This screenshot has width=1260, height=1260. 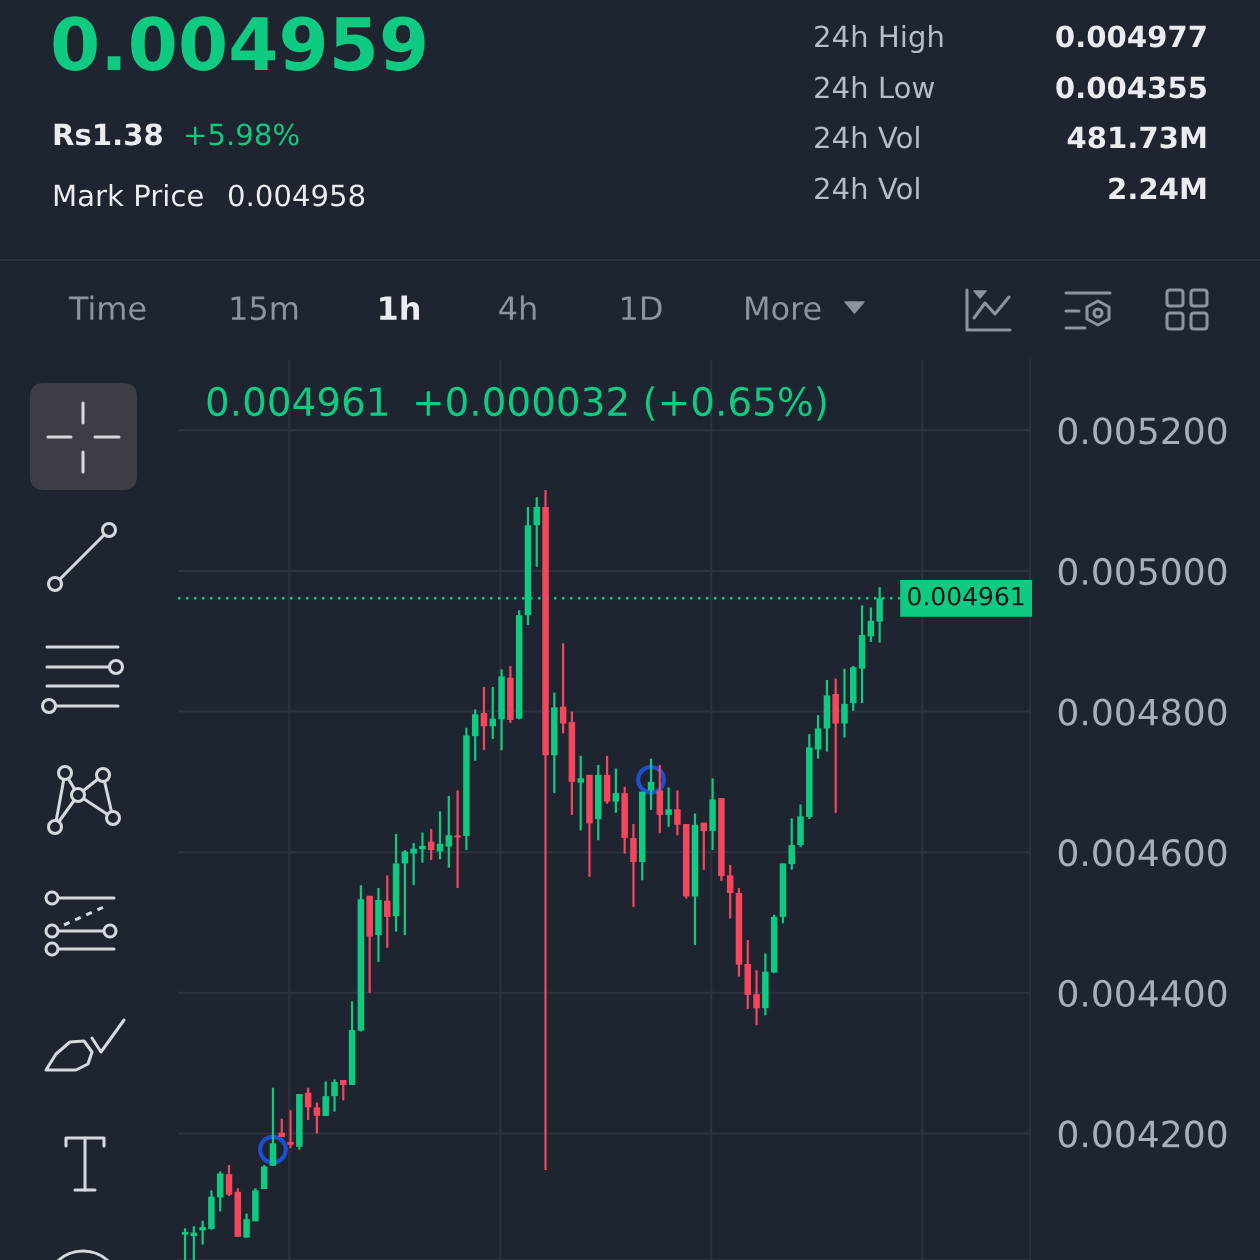 What do you see at coordinates (875, 87) in the screenshot?
I see `text: 24h Low` at bounding box center [875, 87].